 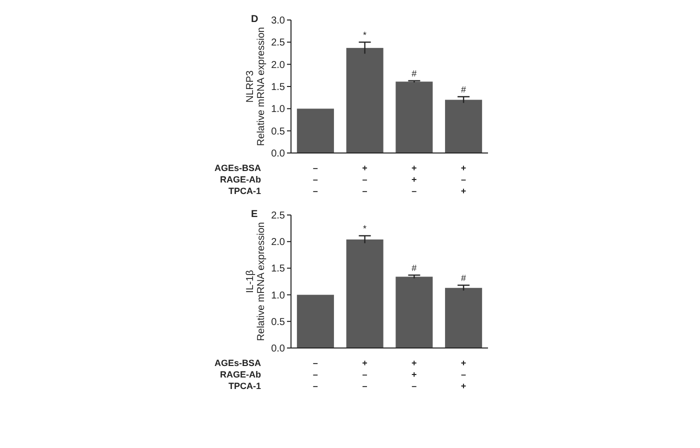 What do you see at coordinates (278, 21) in the screenshot?
I see `y-tick-label: 3.0` at bounding box center [278, 21].